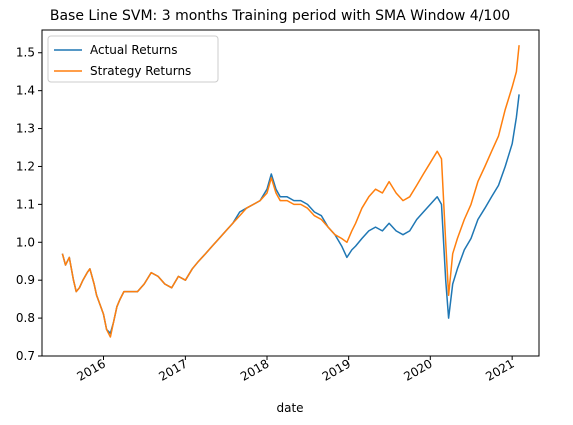 The image size is (573, 425). Describe the element at coordinates (25, 129) in the screenshot. I see `y-tick-label: 1.3` at that location.